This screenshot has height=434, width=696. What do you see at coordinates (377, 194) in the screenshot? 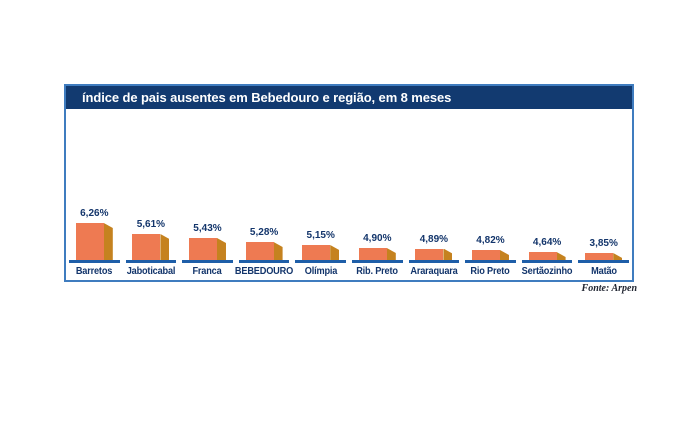
I see `bar-group: 4,90% Rib. Preto` at bounding box center [377, 194].